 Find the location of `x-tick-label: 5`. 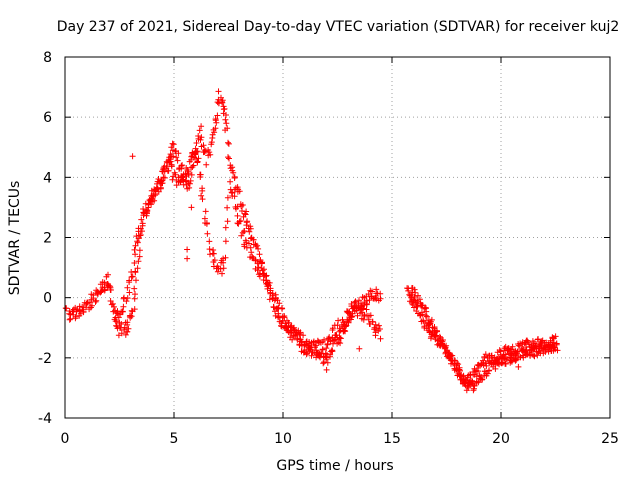

x-tick-label: 5 is located at coordinates (174, 439).